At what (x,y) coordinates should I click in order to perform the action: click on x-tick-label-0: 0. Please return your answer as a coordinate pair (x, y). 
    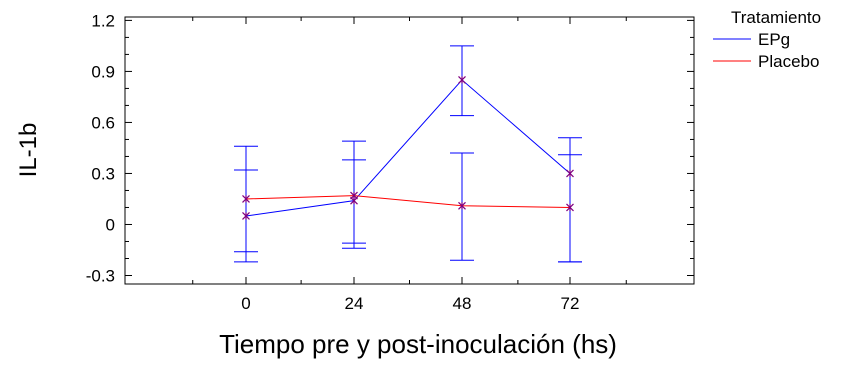
    Looking at the image, I should click on (245, 303).